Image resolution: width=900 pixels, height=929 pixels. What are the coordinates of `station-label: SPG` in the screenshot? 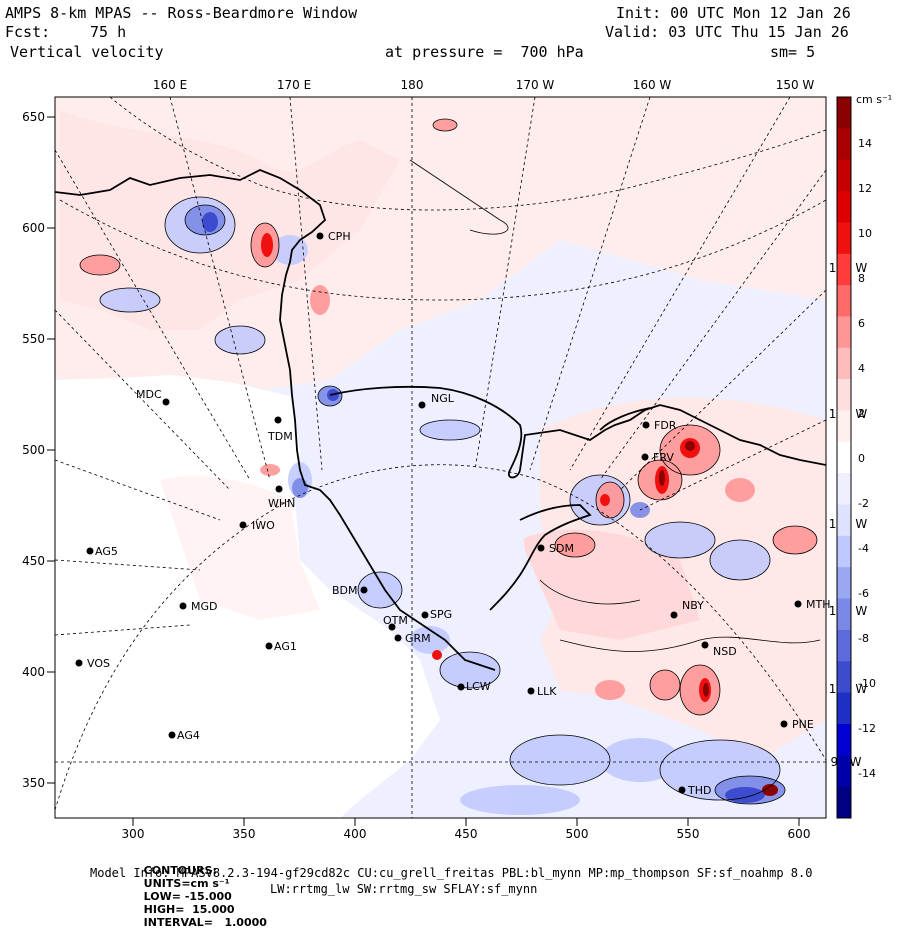 It's located at (441, 614).